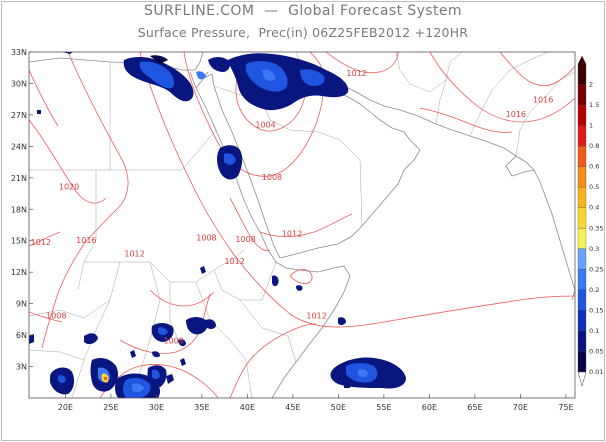 The width and height of the screenshot is (606, 442). Describe the element at coordinates (265, 124) in the screenshot. I see `isobar-label: 1004` at that location.